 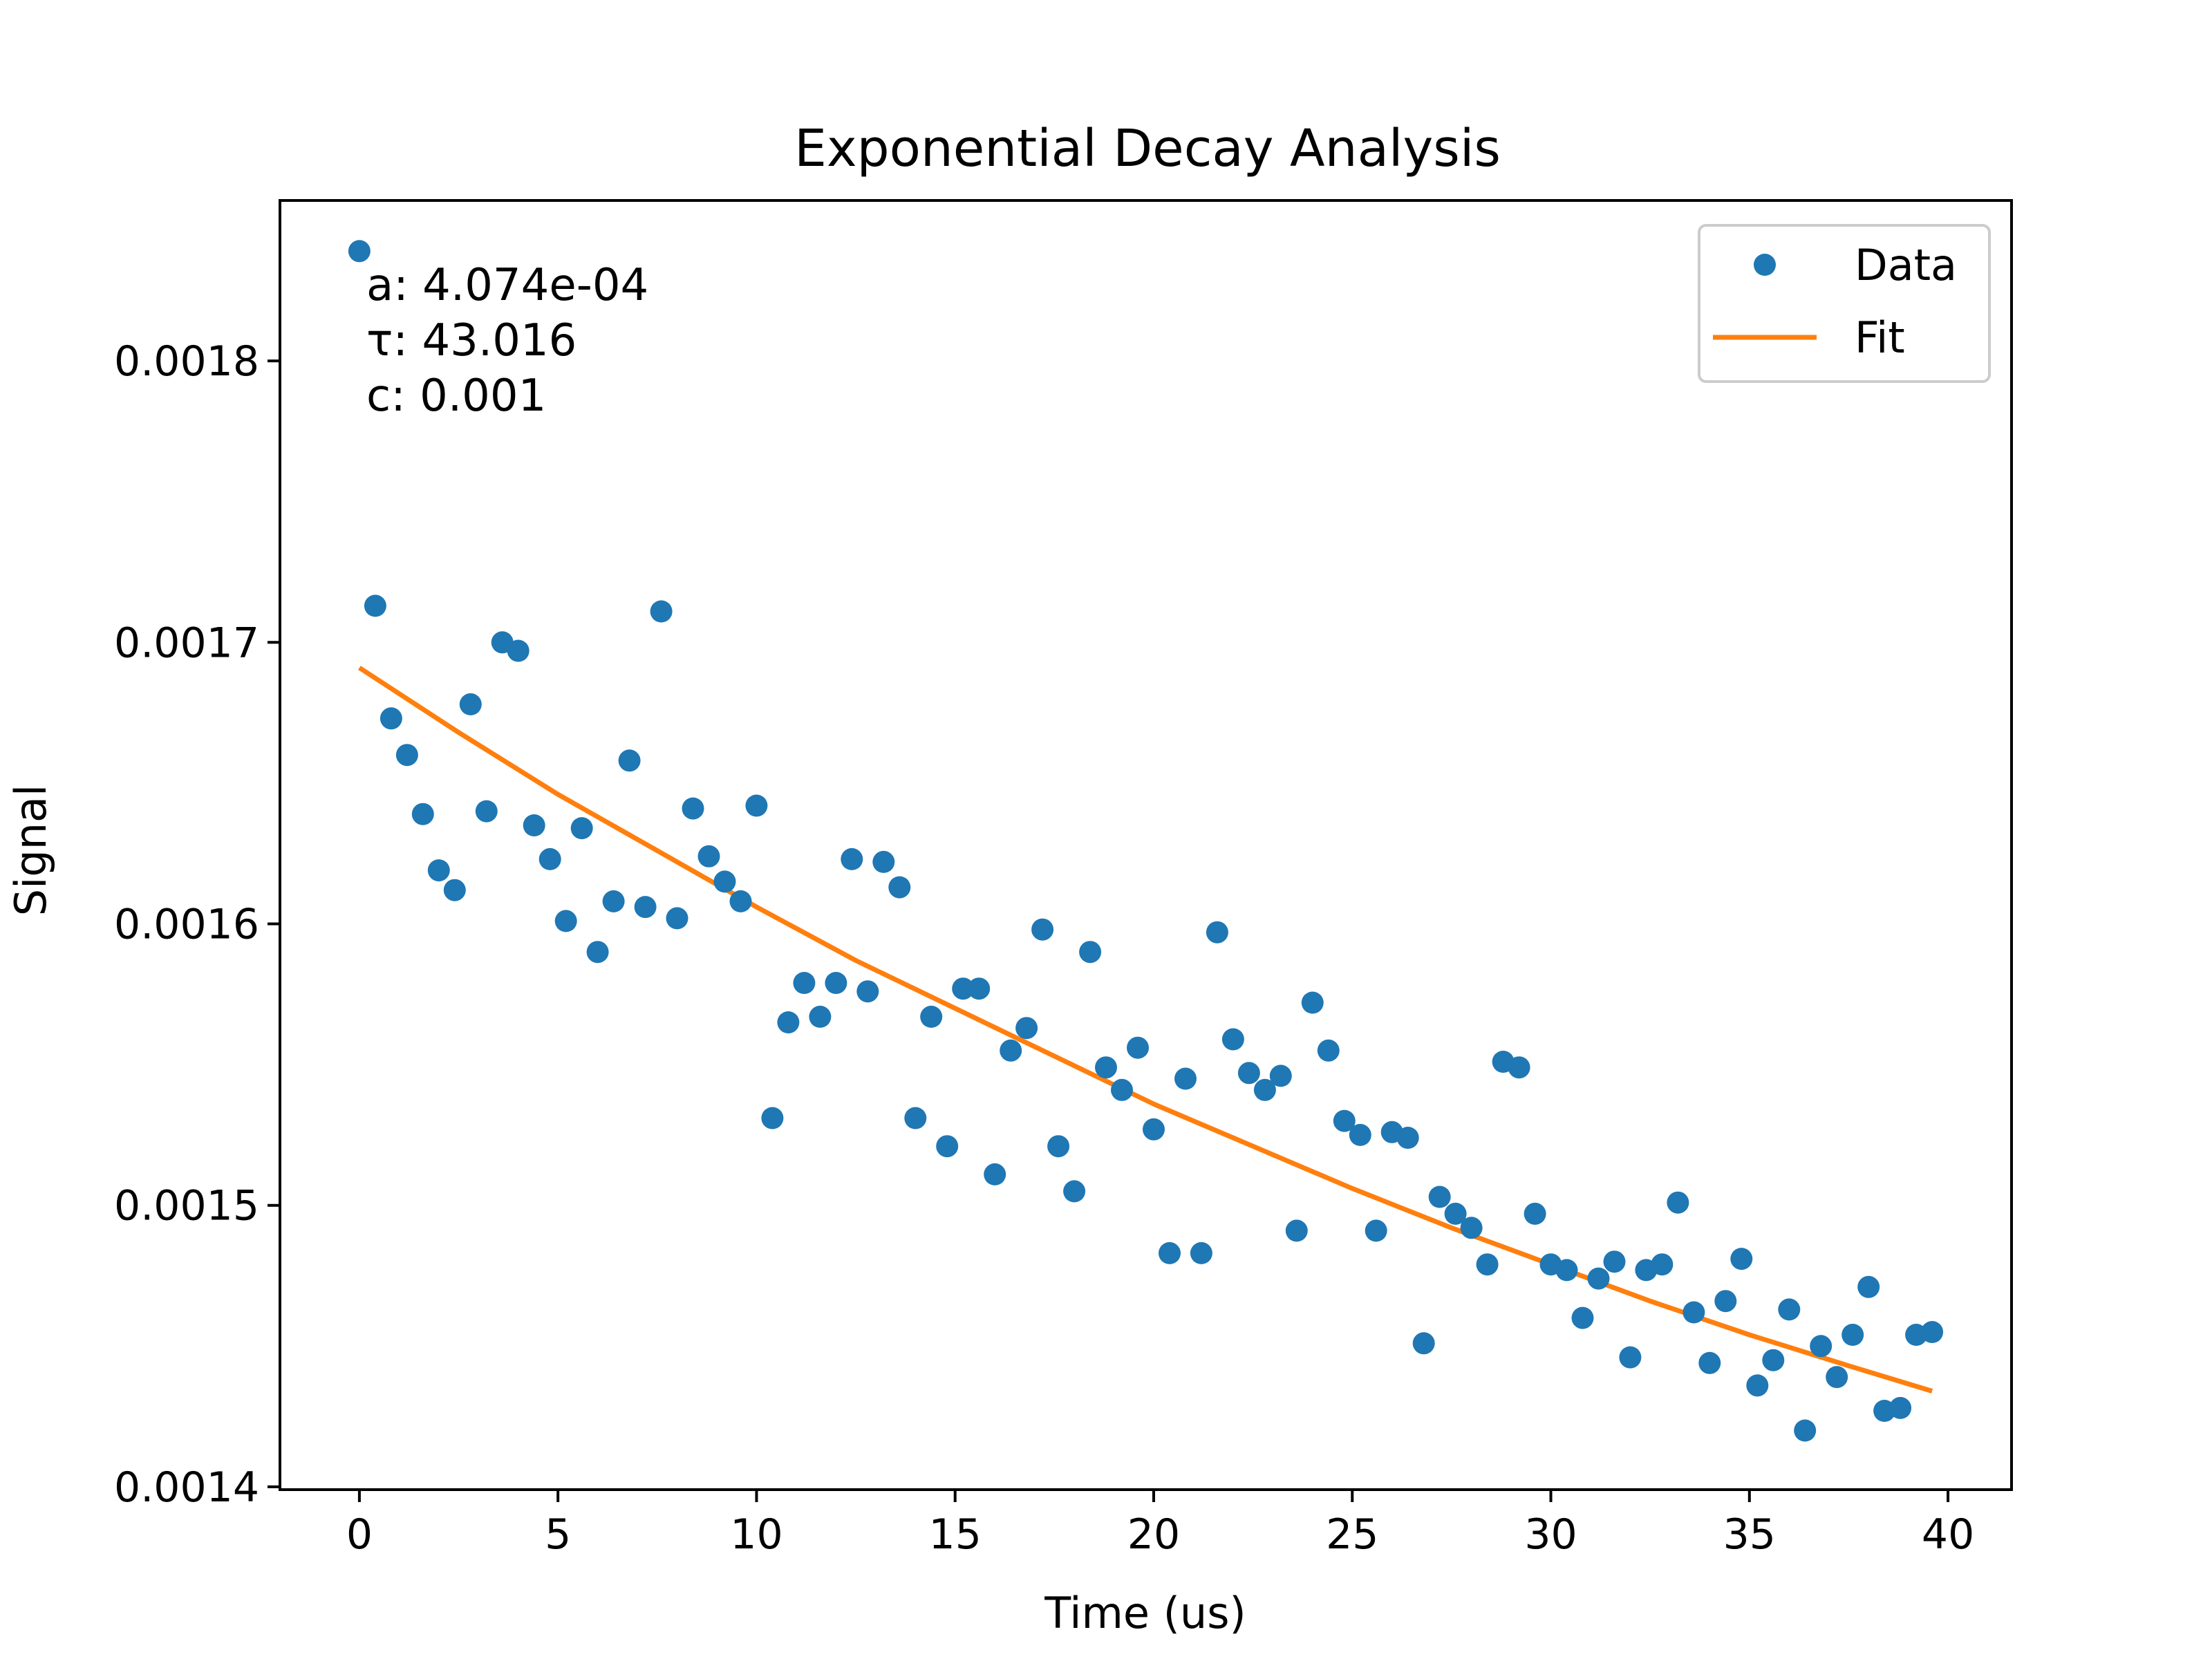 I want to click on legend-label-fit: Fit, so click(x=1880, y=337).